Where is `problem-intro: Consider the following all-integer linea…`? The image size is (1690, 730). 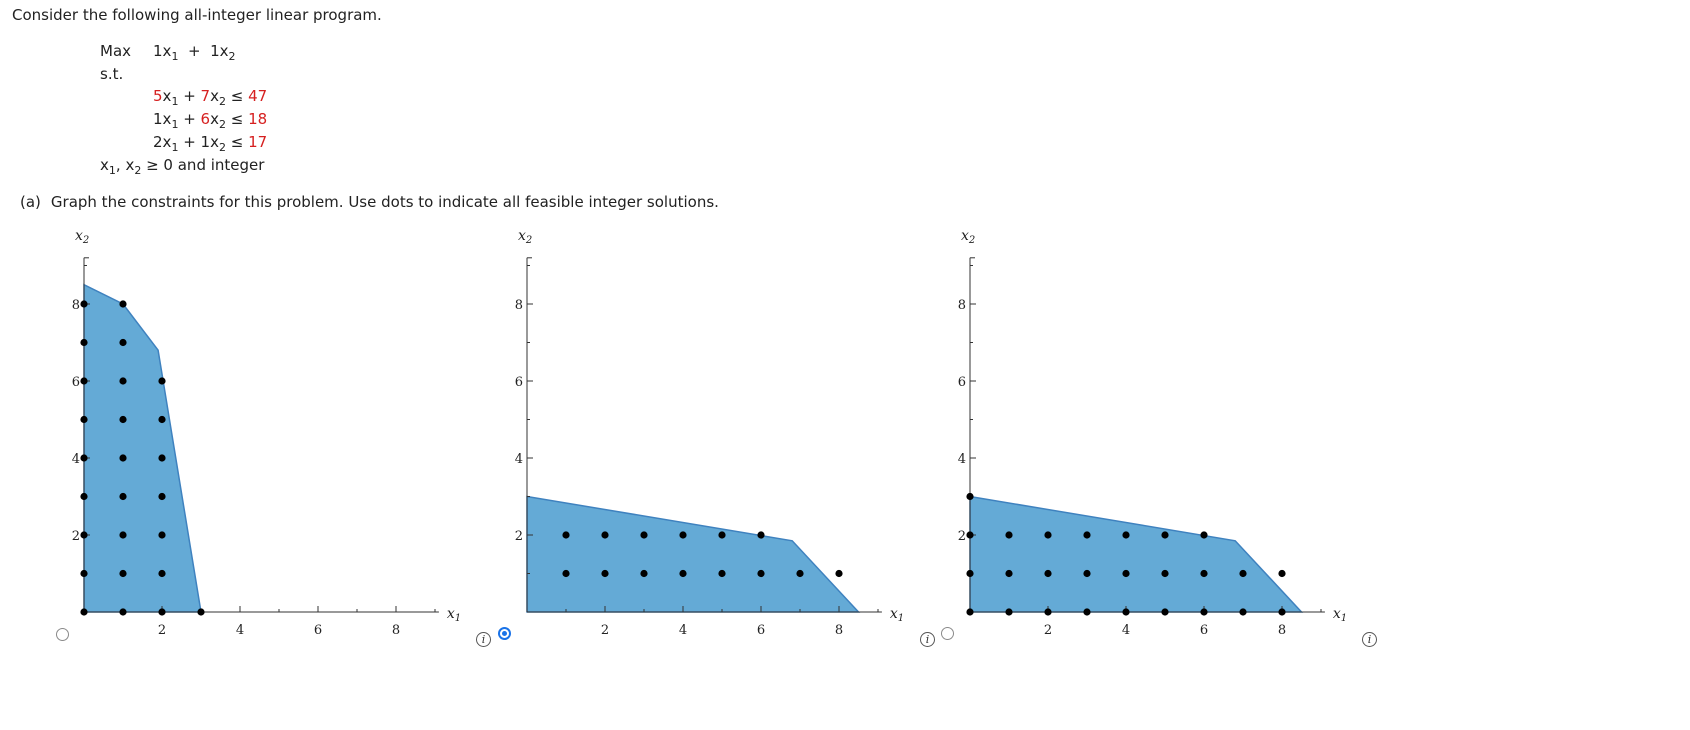
problem-intro: Consider the following all-integer linea… is located at coordinates (197, 15).